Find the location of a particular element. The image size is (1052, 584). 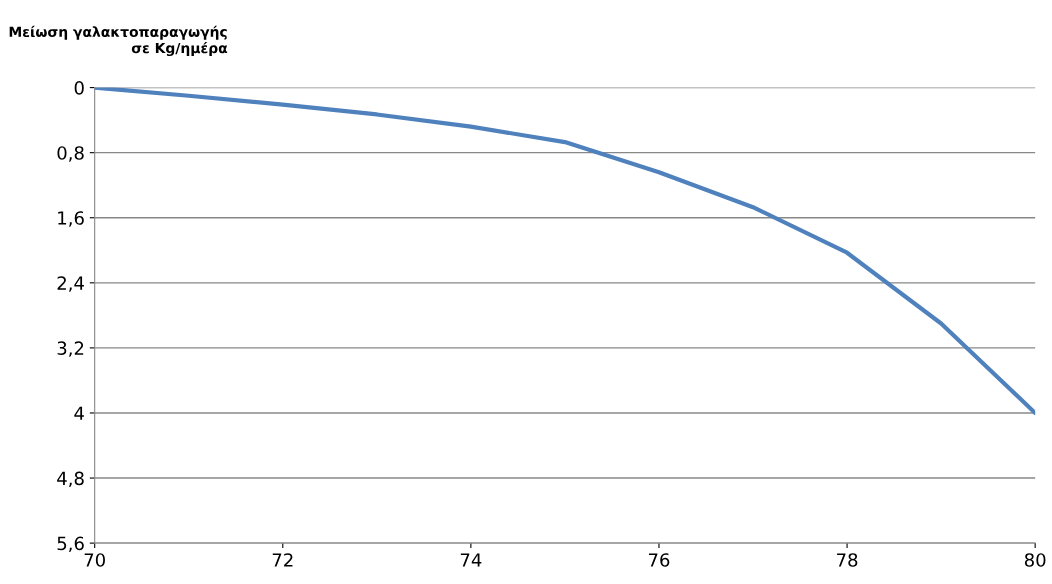

y-axis-title: Μείωση γαλακτοπαραγωγής σε Kg/ημέρα is located at coordinates (118, 41).